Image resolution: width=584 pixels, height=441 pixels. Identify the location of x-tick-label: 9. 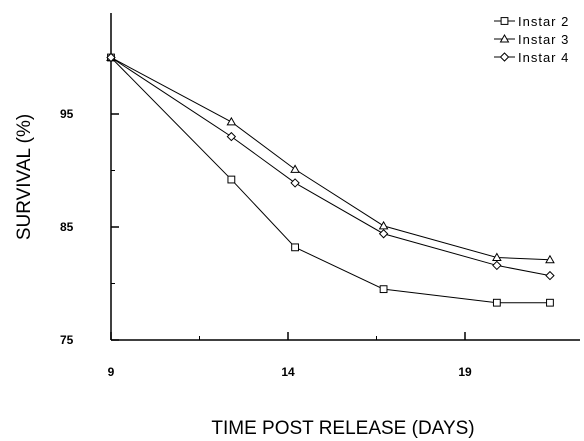
(111, 372).